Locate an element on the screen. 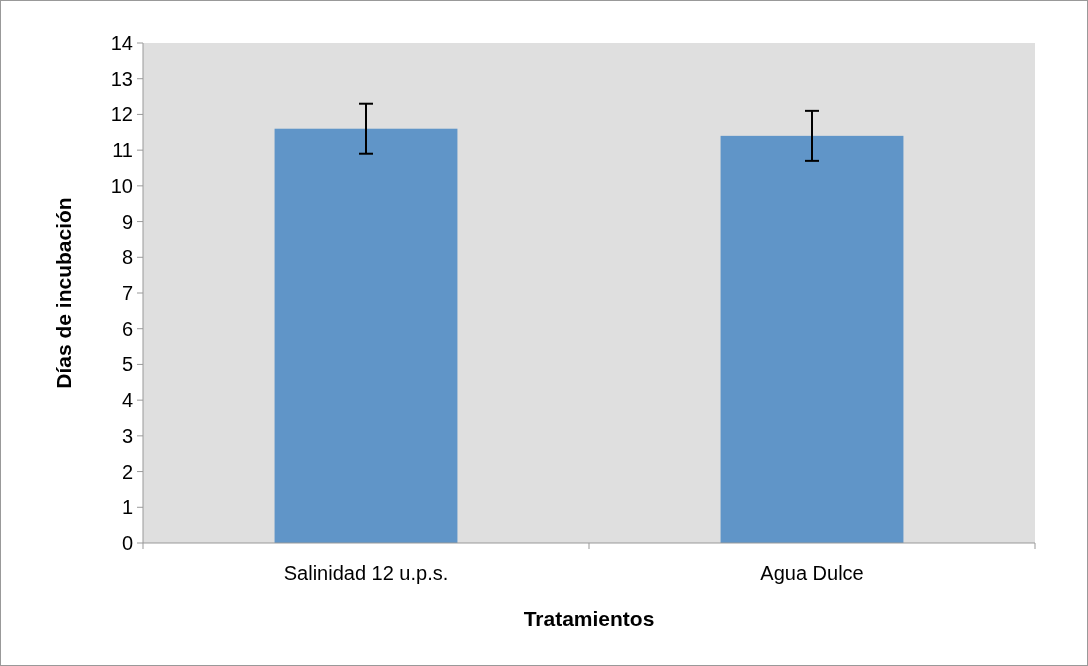  y-tick-label: 10 is located at coordinates (121, 185).